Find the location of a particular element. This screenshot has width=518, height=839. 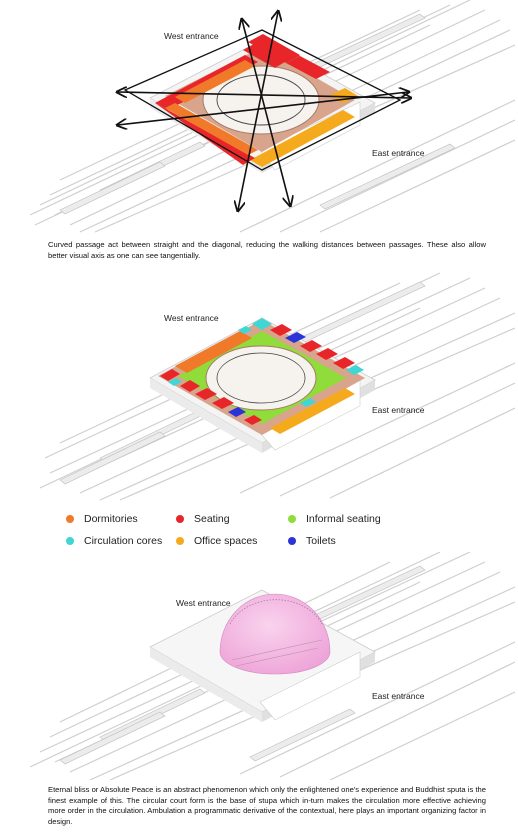

legend-item-office-spaces: Office spaces is located at coordinates (216, 541).